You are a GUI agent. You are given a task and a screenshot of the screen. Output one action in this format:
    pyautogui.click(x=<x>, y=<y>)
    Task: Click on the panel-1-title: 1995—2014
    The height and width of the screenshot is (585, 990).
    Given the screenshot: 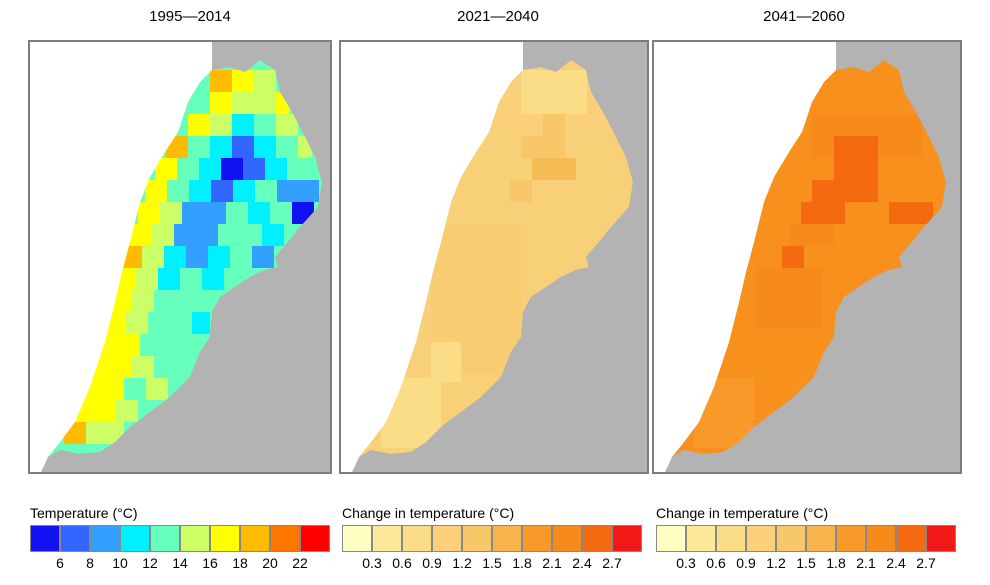 What is the action you would take?
    pyautogui.click(x=190, y=16)
    